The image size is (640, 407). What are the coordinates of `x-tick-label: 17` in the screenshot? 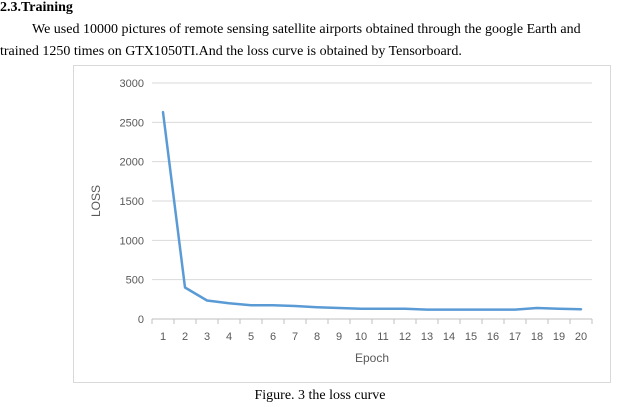 It's located at (515, 337).